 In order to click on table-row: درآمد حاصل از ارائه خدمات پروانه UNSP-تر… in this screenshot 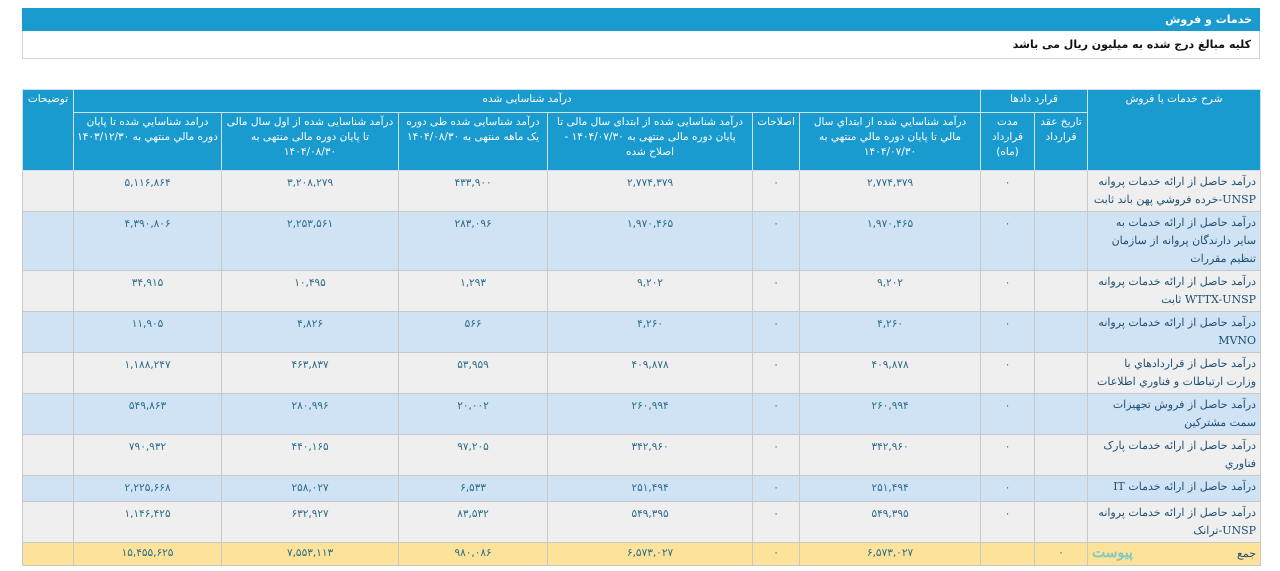, I will do `click(642, 522)`.